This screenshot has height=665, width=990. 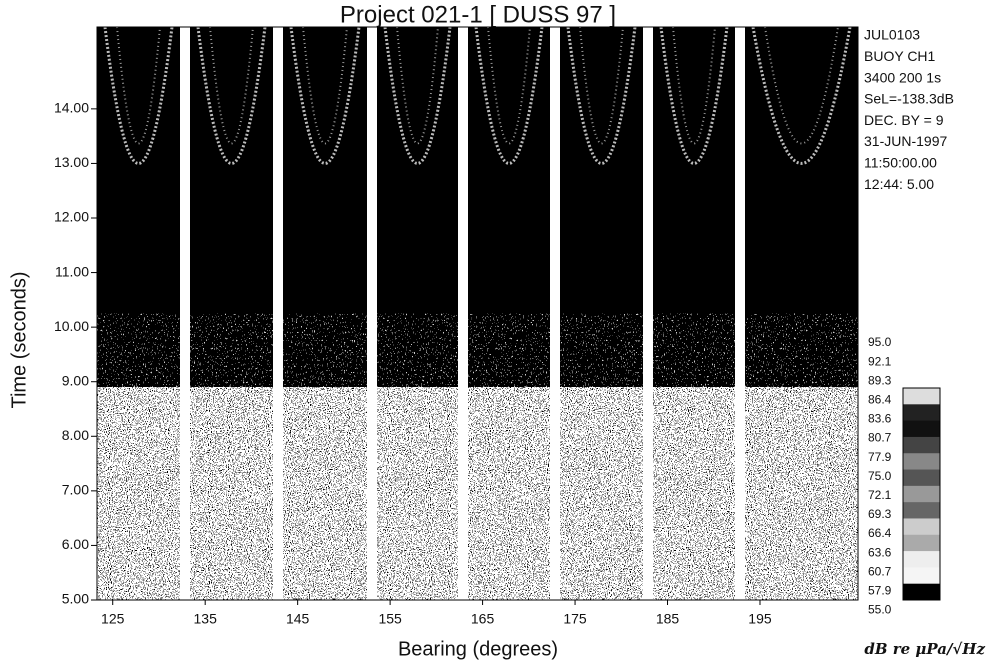 What do you see at coordinates (880, 476) in the screenshot?
I see `colorbar-label: 75.0` at bounding box center [880, 476].